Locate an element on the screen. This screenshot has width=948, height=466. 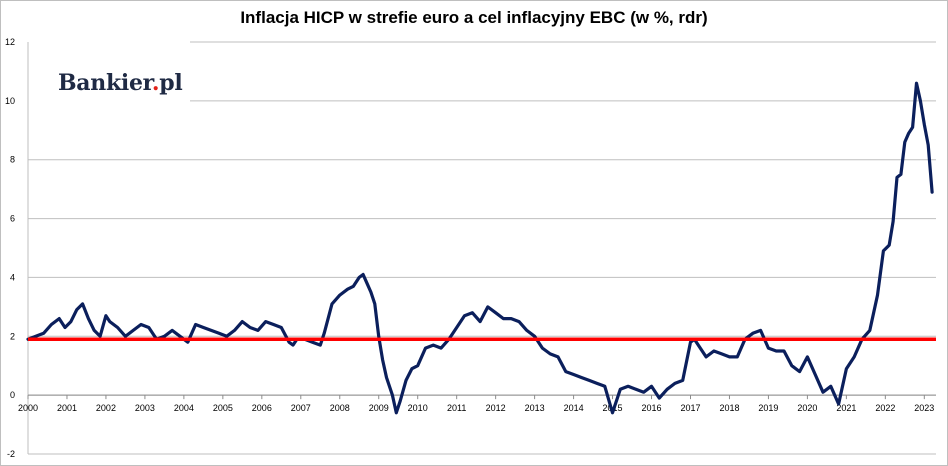
x-tick-label: 2021 is located at coordinates (846, 408).